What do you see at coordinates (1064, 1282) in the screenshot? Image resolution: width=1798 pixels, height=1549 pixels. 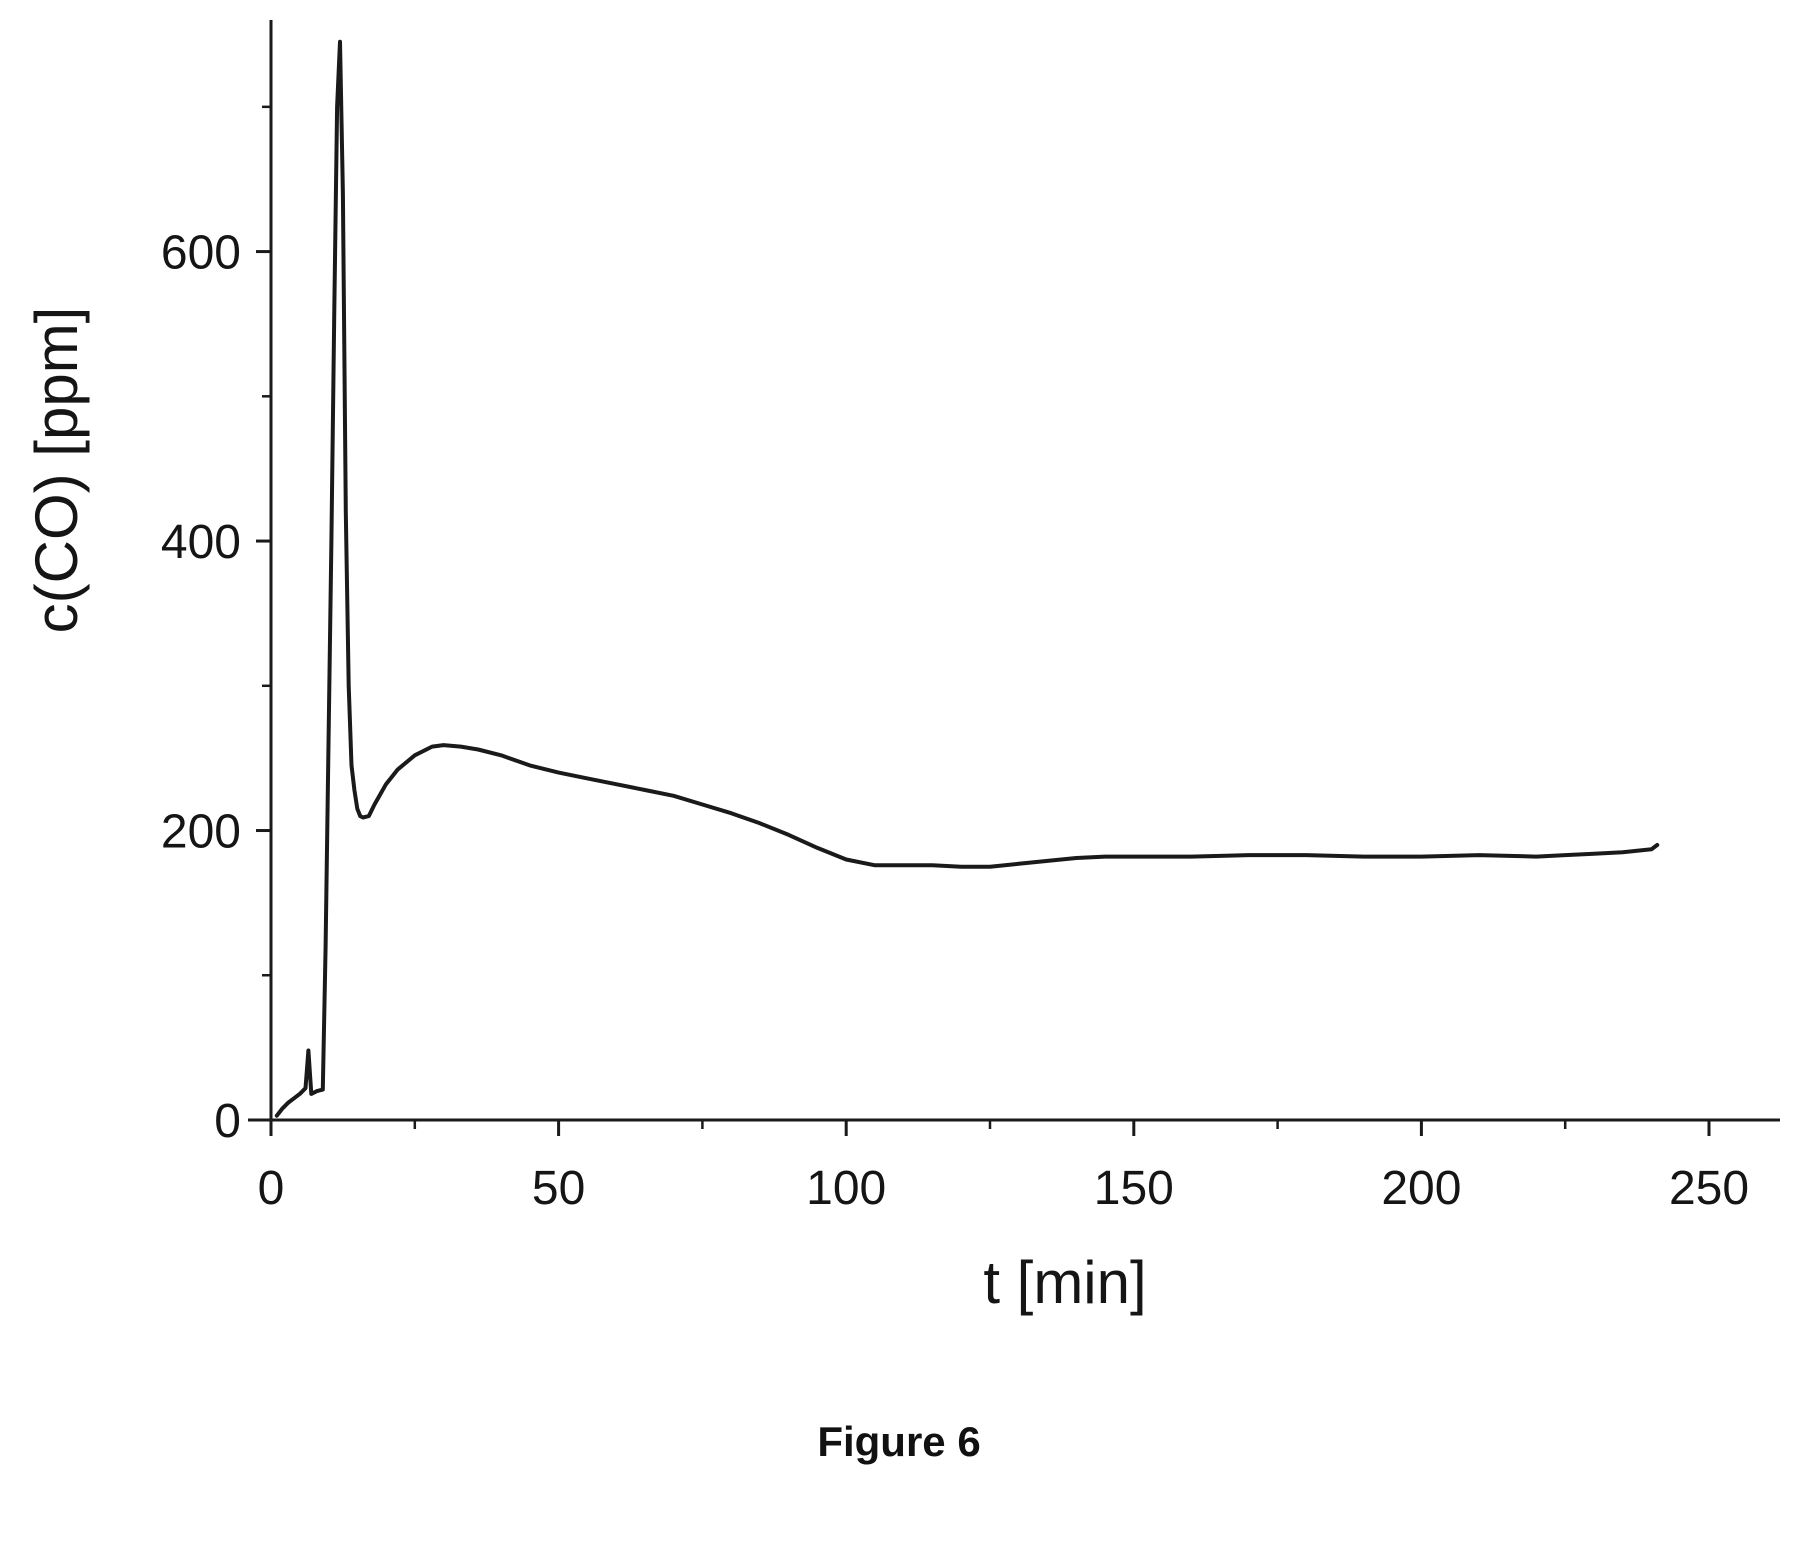 I see `x-axis-title: t [min]` at bounding box center [1064, 1282].